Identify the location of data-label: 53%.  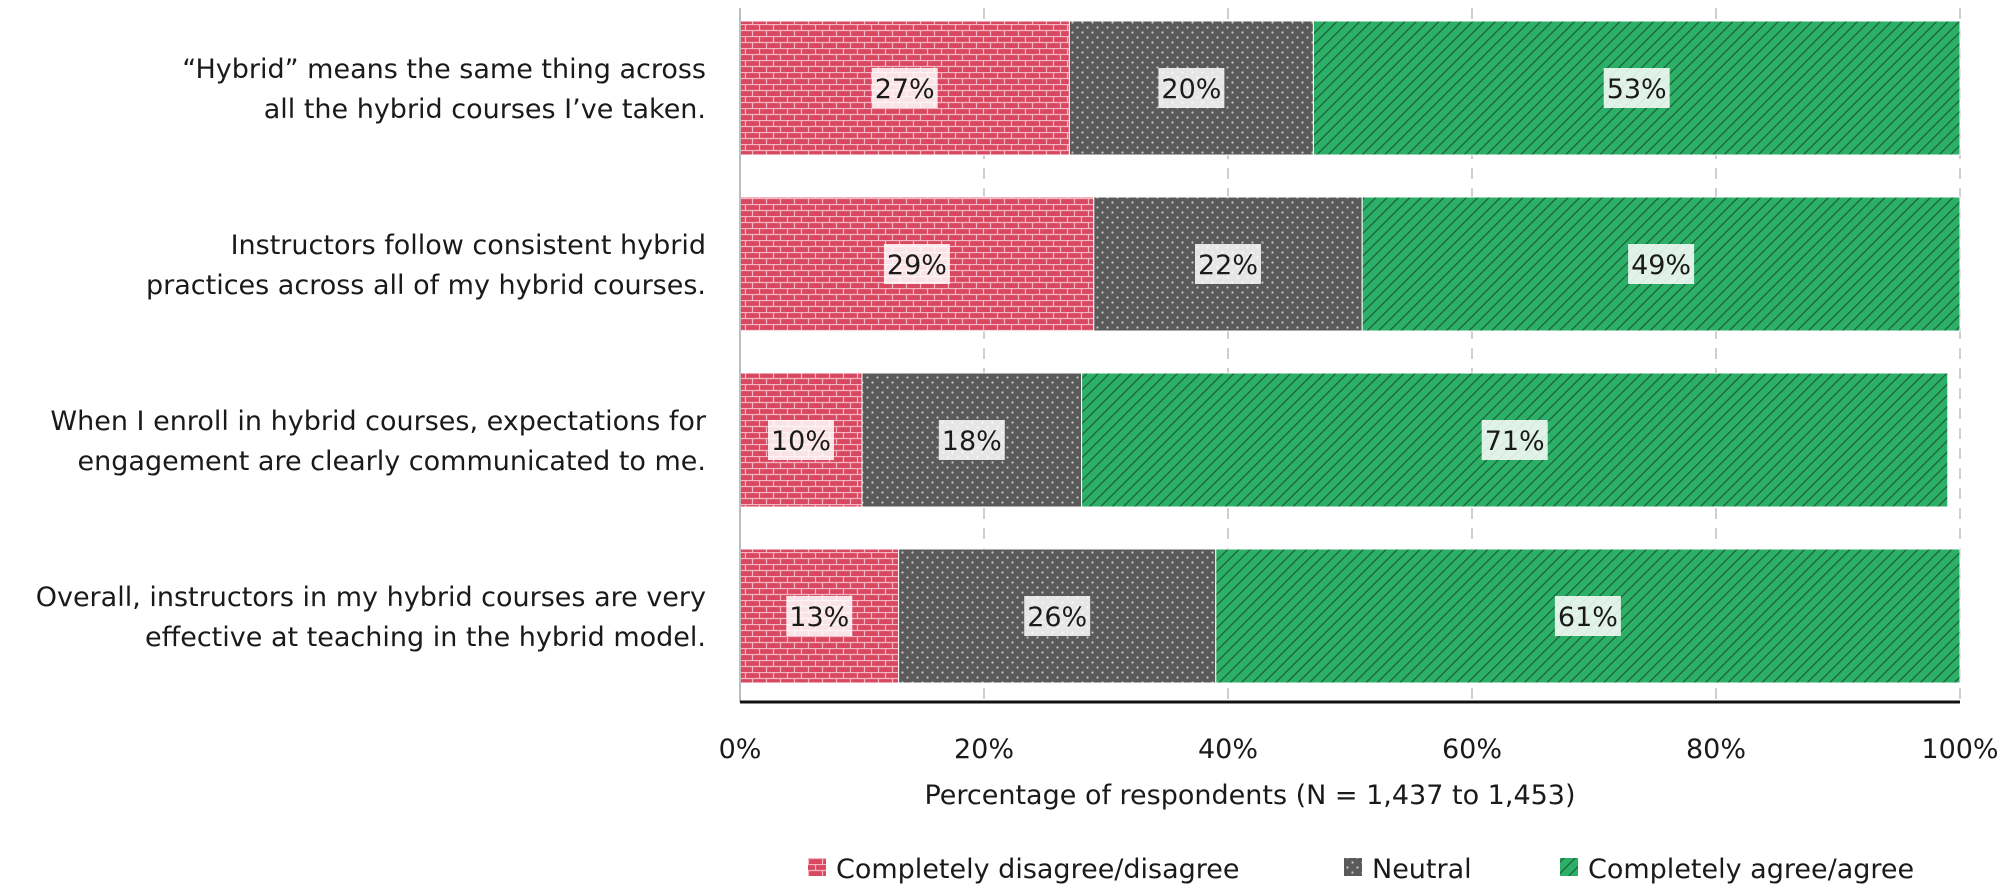
(1637, 89).